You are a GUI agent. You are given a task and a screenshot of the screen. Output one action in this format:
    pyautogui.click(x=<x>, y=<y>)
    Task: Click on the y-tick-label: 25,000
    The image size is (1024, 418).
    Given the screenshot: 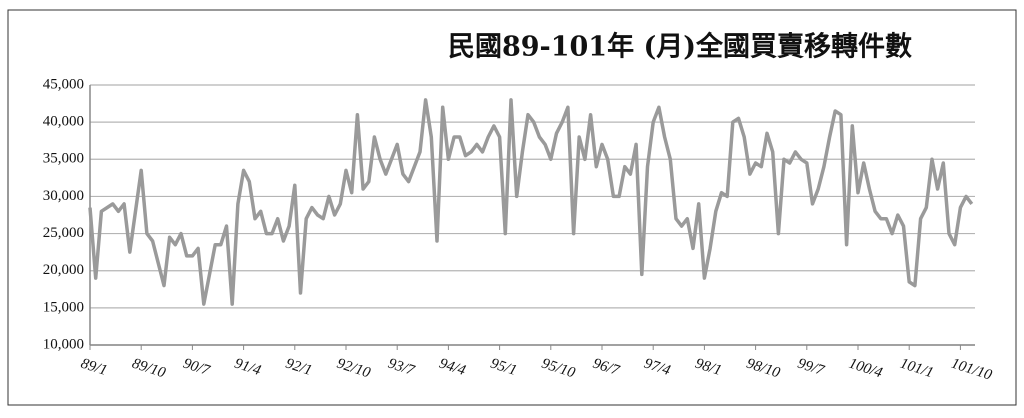 What is the action you would take?
    pyautogui.click(x=63, y=233)
    